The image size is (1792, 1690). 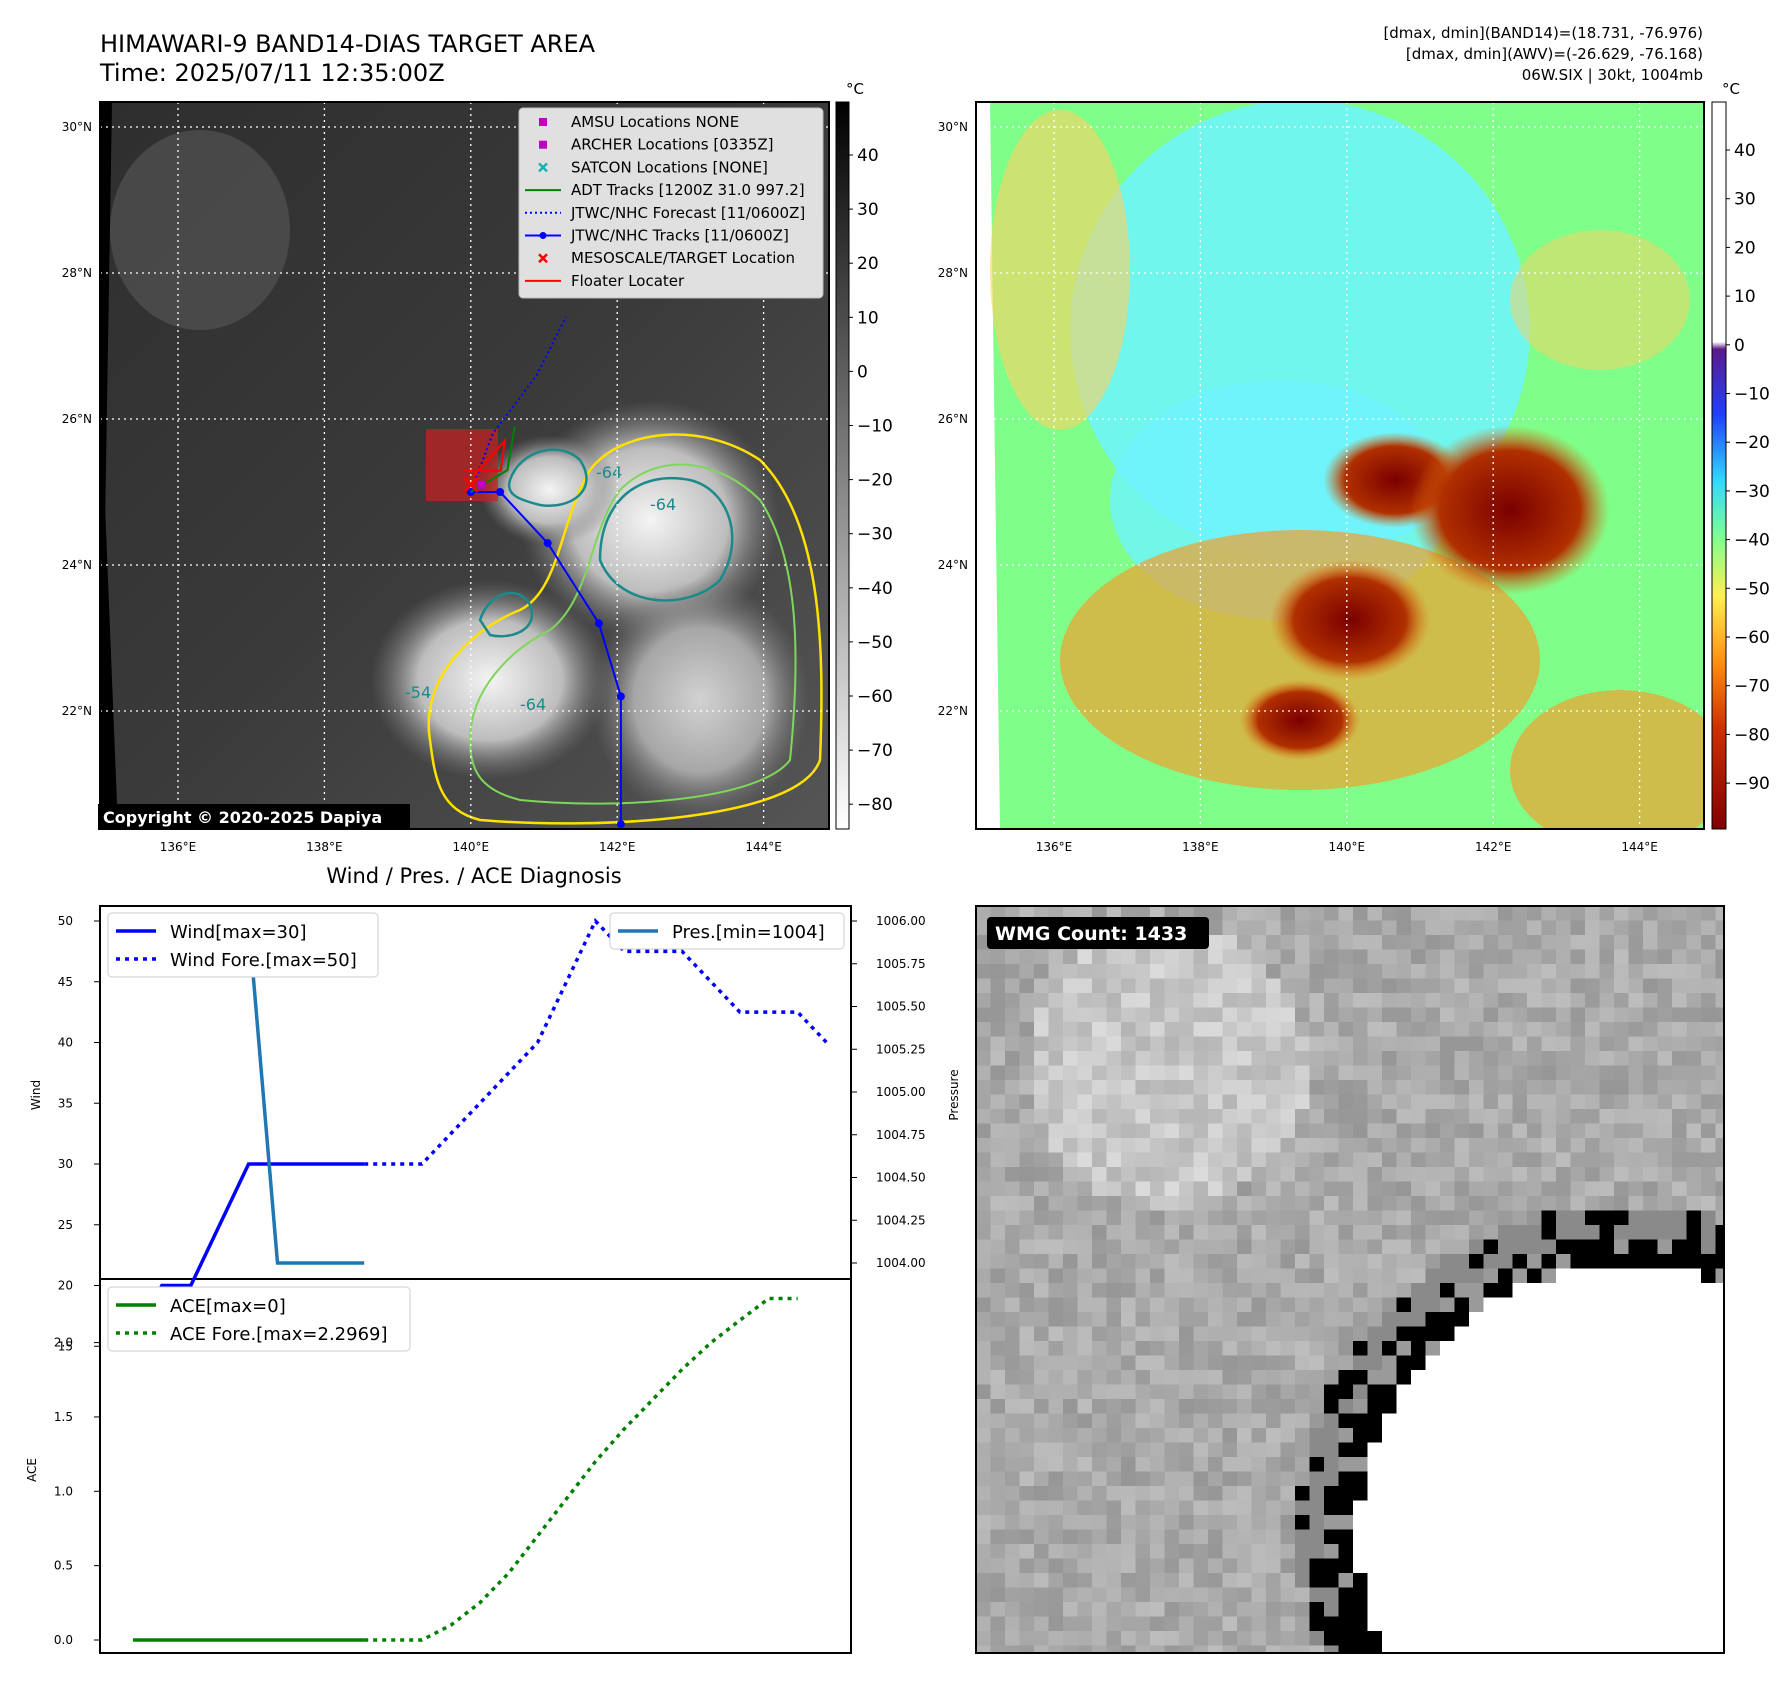 What do you see at coordinates (32, 1470) in the screenshot?
I see `ace-ylabel: ACE` at bounding box center [32, 1470].